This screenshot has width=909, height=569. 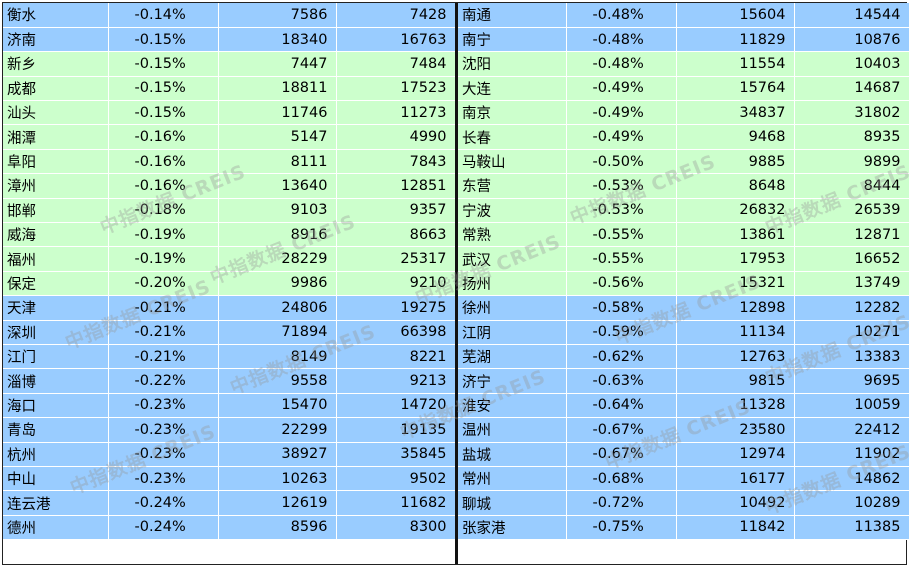 I want to click on table-row: 大连 -0.49% 15764 14687, so click(x=683, y=89).